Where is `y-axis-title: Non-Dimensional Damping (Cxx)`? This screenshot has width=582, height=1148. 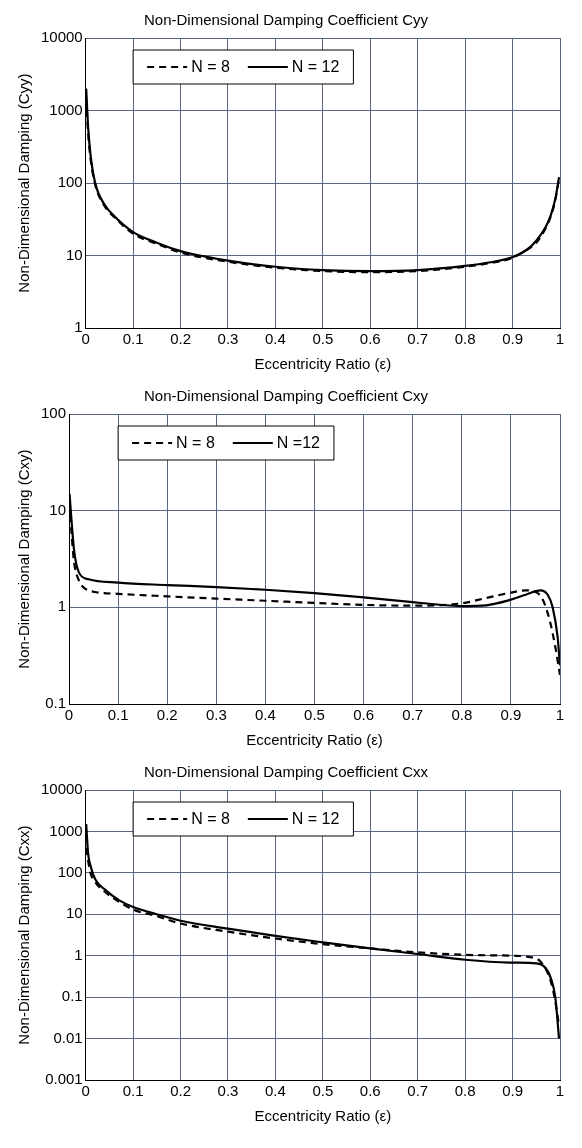
y-axis-title: Non-Dimensional Damping (Cxx) is located at coordinates (24, 935).